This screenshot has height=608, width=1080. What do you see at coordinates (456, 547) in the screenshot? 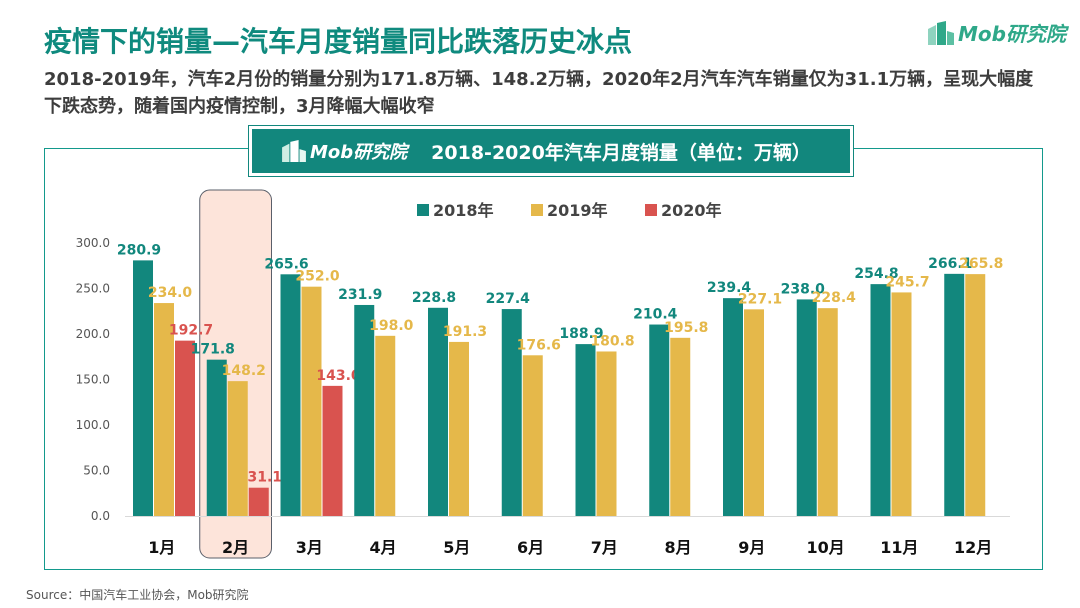
I see `x-tick-label: 5月` at bounding box center [456, 547].